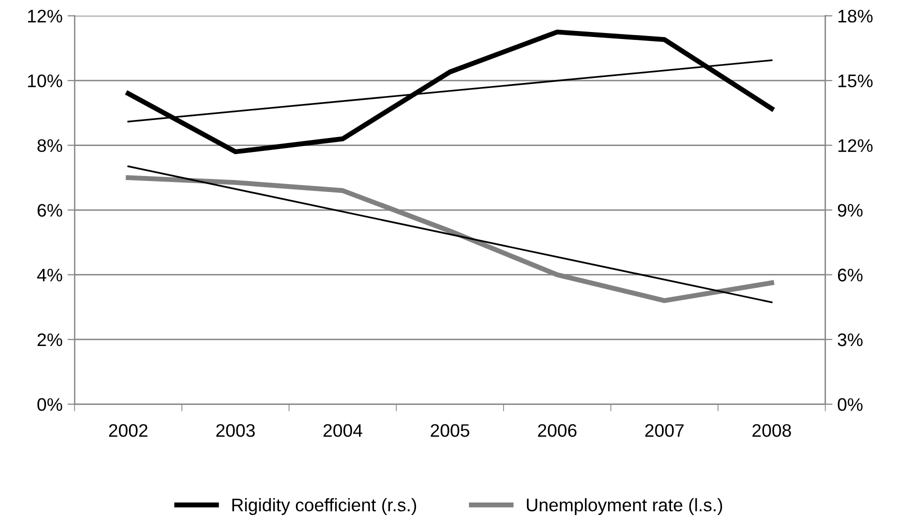 The image size is (899, 527). What do you see at coordinates (50, 145) in the screenshot?
I see `y-tick-label: 8%` at bounding box center [50, 145].